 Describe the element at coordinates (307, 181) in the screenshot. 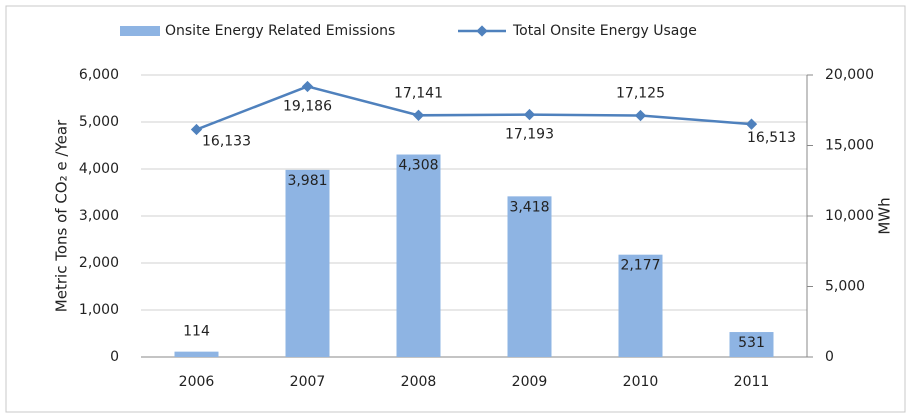

I see `bar-value-label: 3,981` at that location.